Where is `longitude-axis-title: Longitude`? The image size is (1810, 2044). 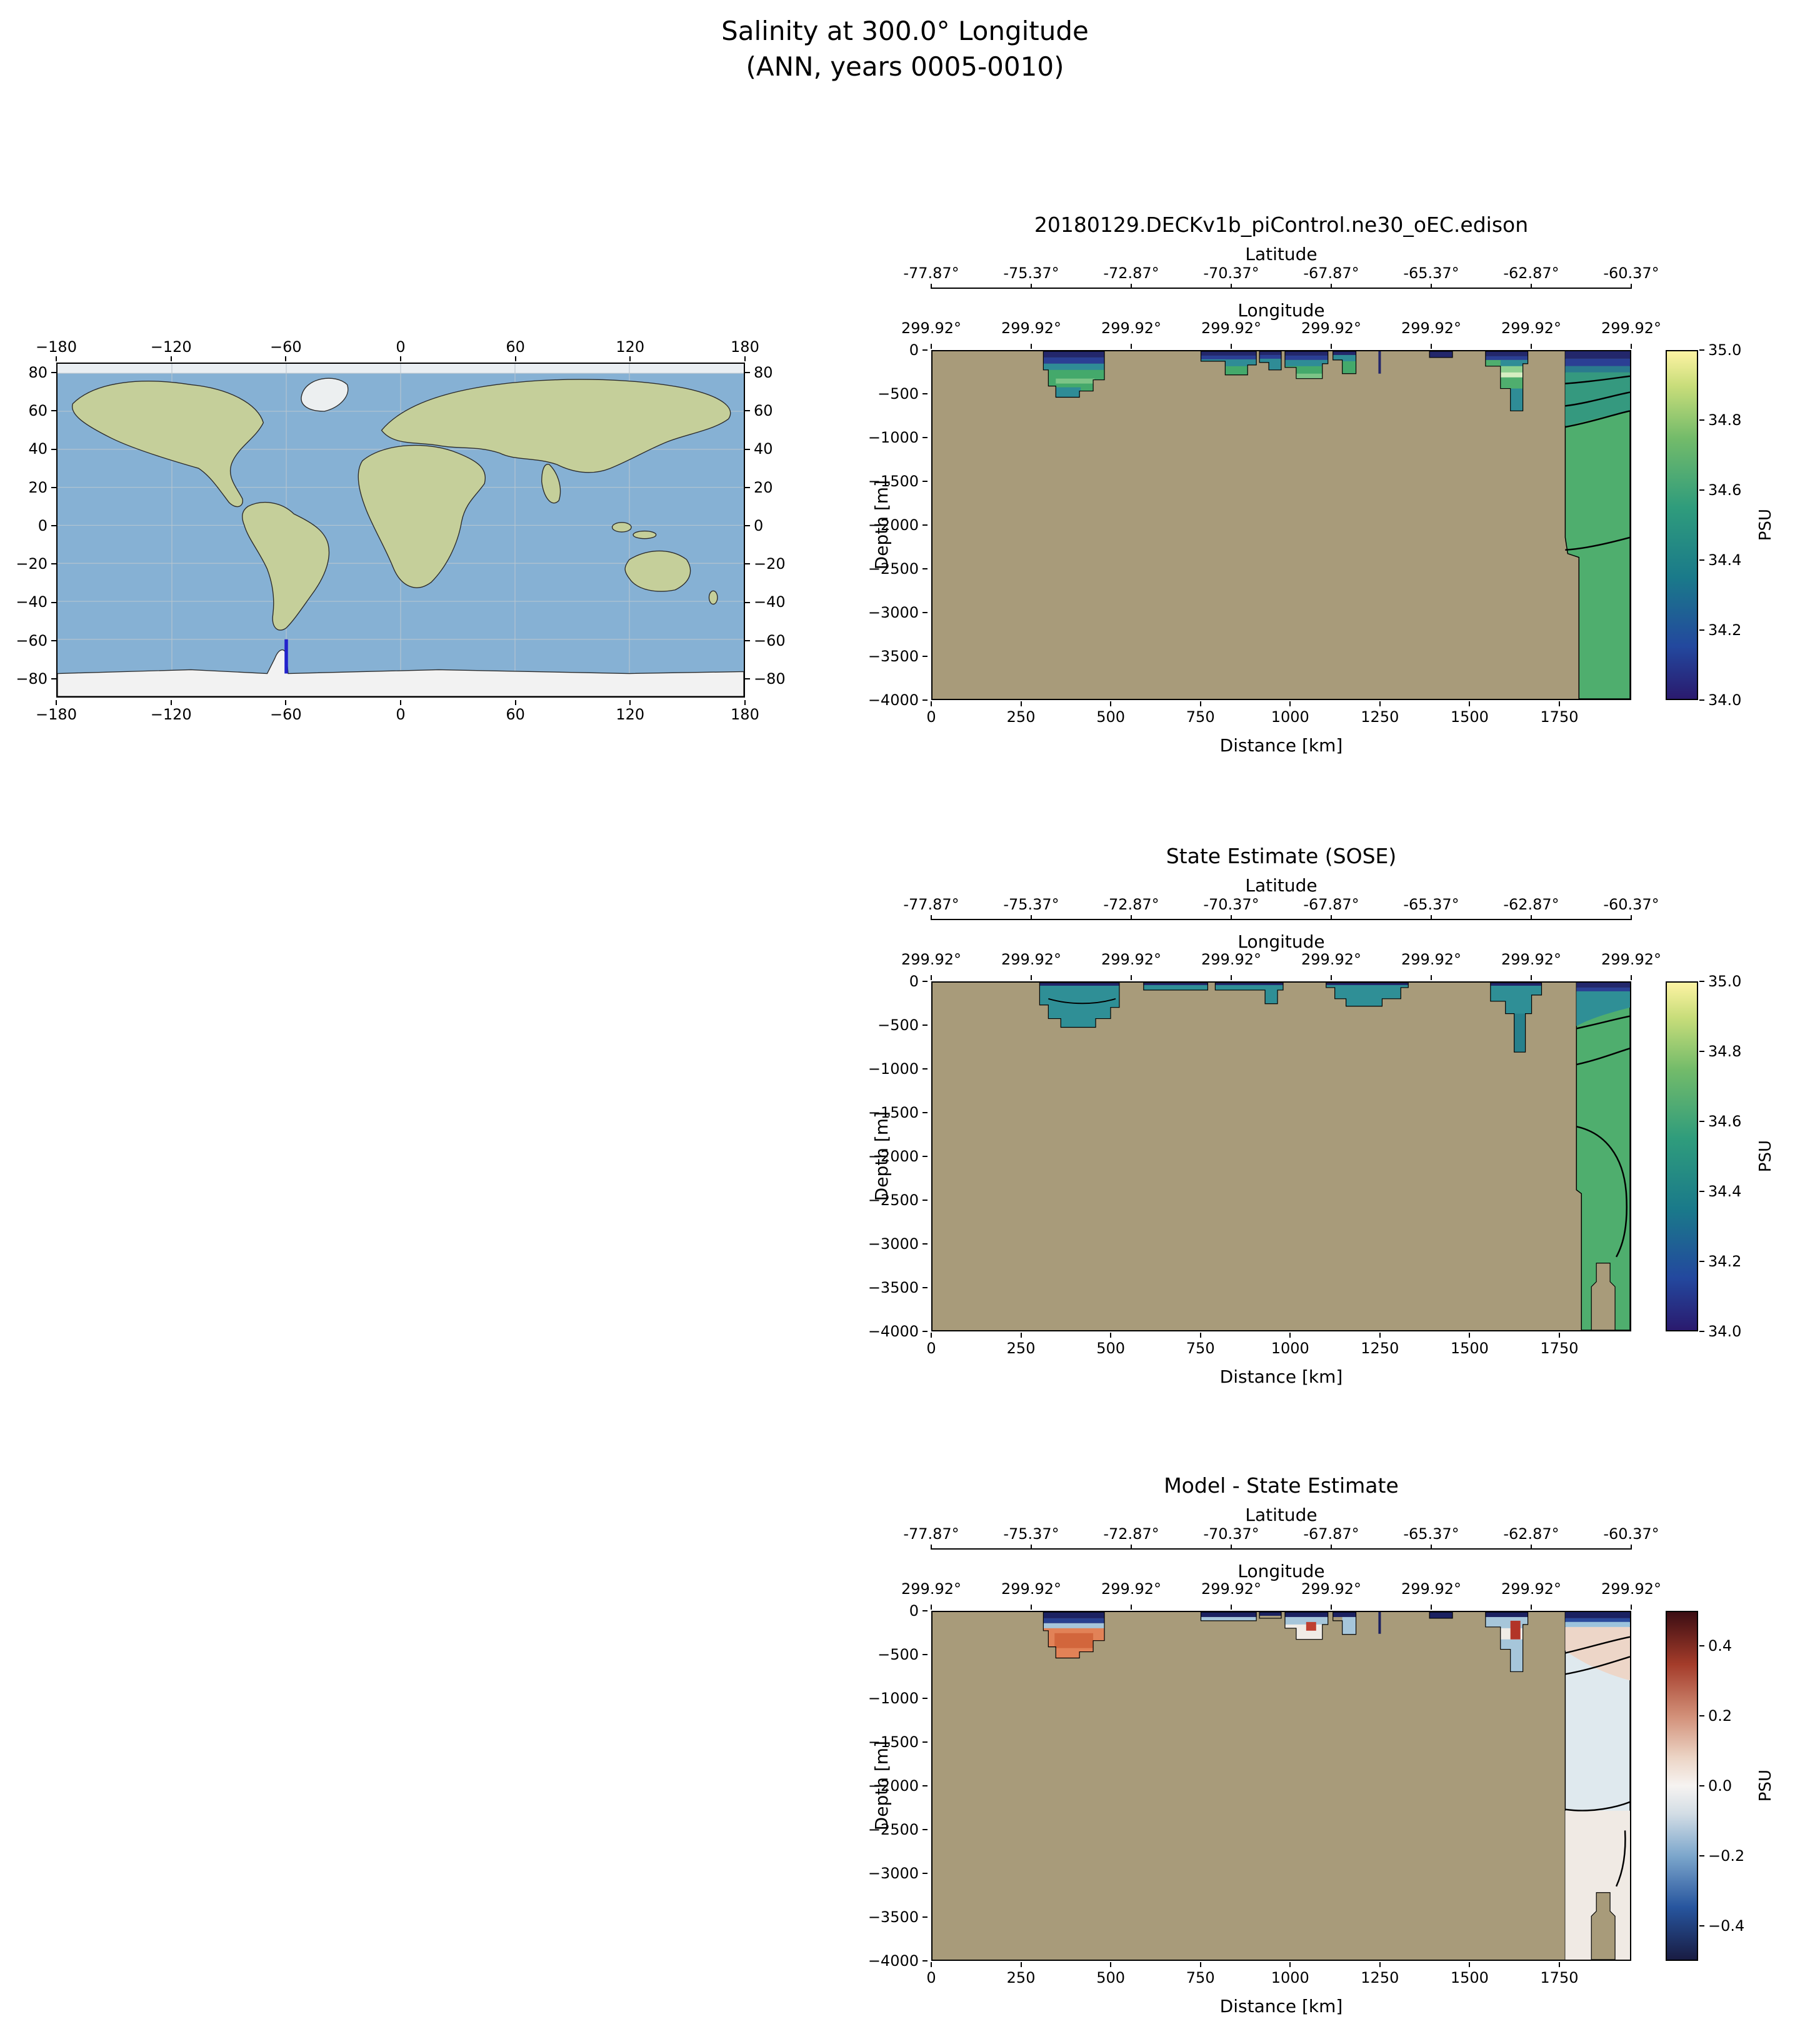 longitude-axis-title: Longitude is located at coordinates (1281, 941).